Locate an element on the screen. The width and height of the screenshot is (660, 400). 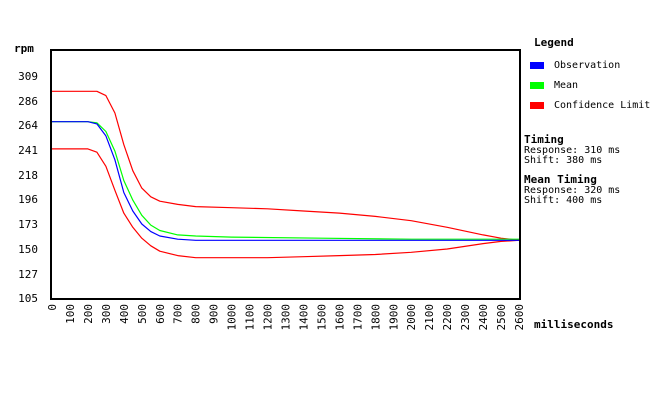
x-tick-label: 500 is located at coordinates (142, 314).